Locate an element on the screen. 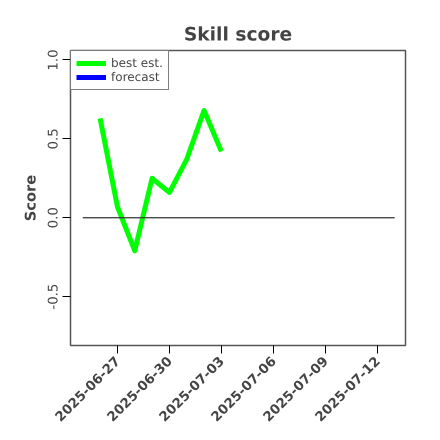 Image resolution: width=440 pixels, height=440 pixels. legend-label: best est. is located at coordinates (137, 63).